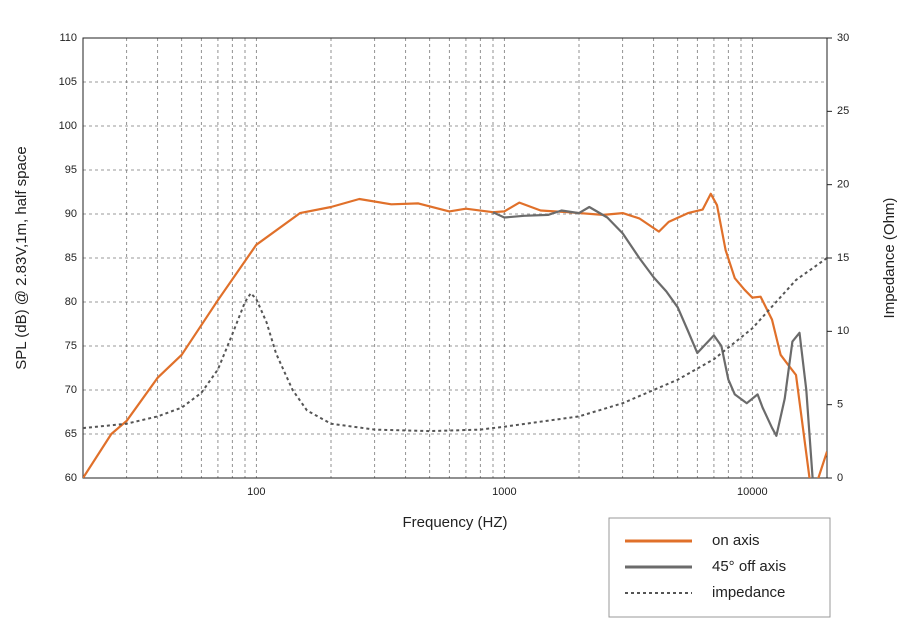 The height and width of the screenshot is (633, 912). I want to click on y-tick-label: 105, so click(68, 82).